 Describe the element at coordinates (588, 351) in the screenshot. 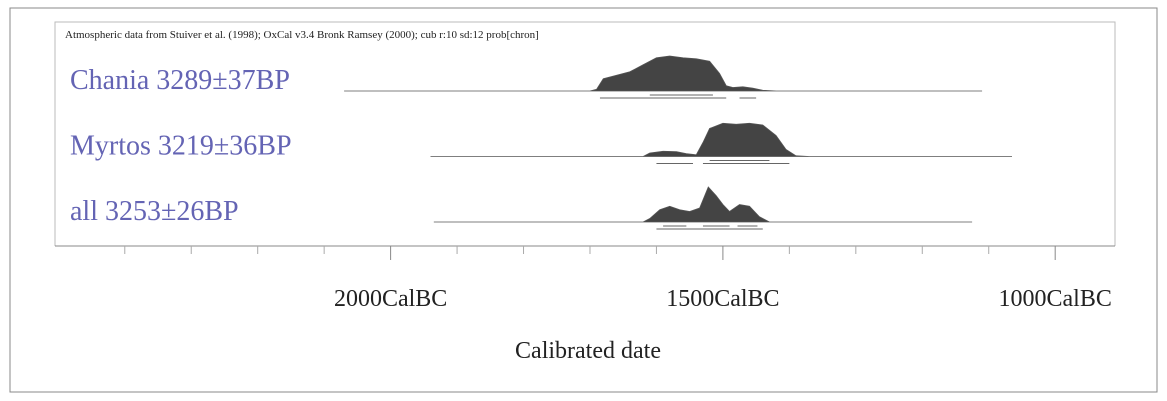

I see `x-axis-label: Calibrated date` at that location.